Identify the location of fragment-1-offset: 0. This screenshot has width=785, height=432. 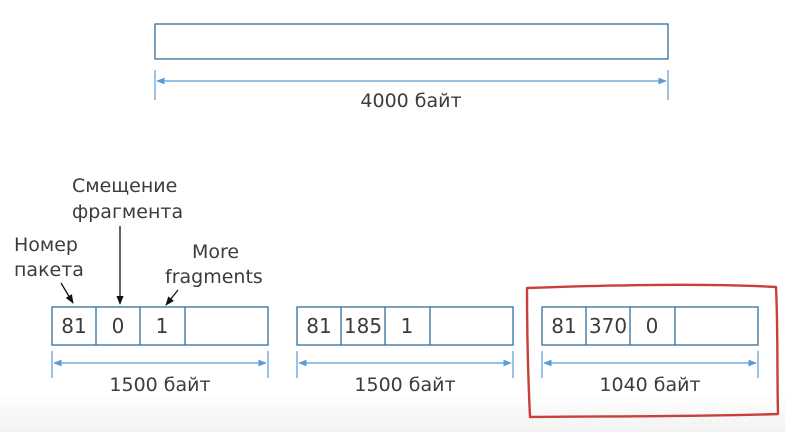
(118, 326).